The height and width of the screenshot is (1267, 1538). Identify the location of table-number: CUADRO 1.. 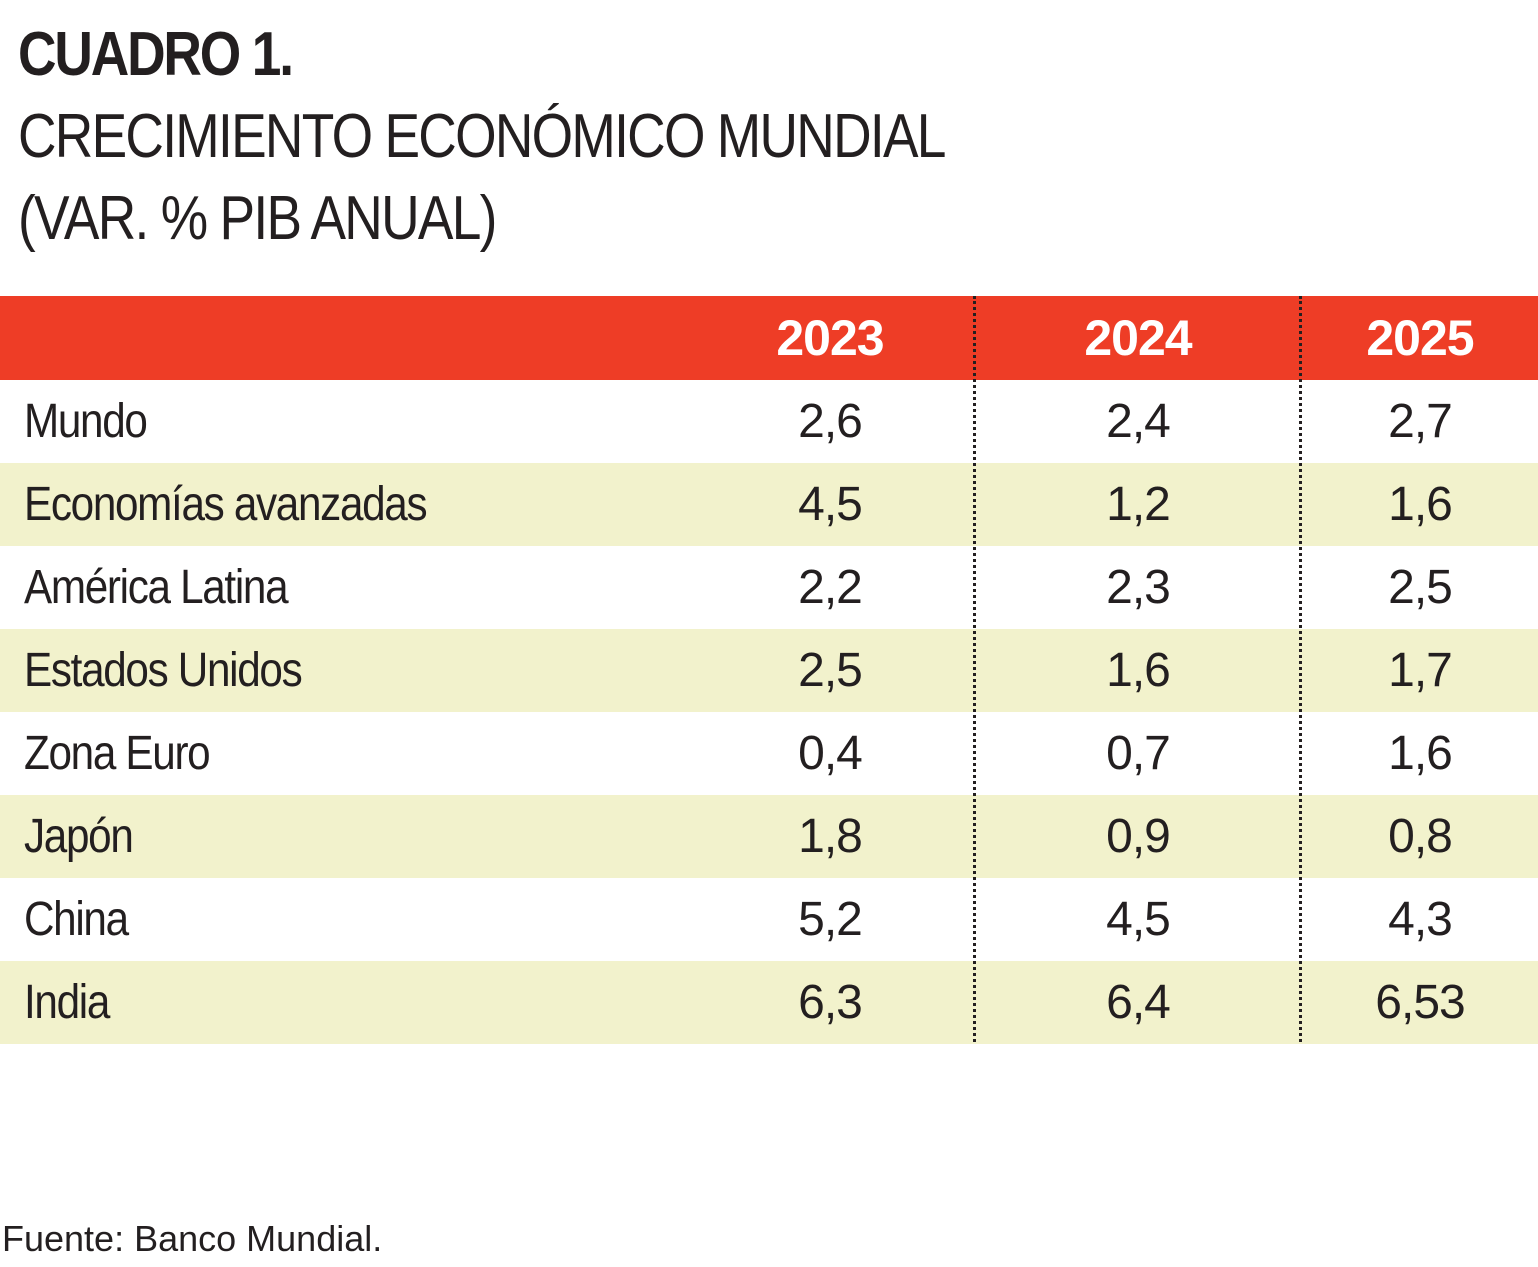
(156, 54).